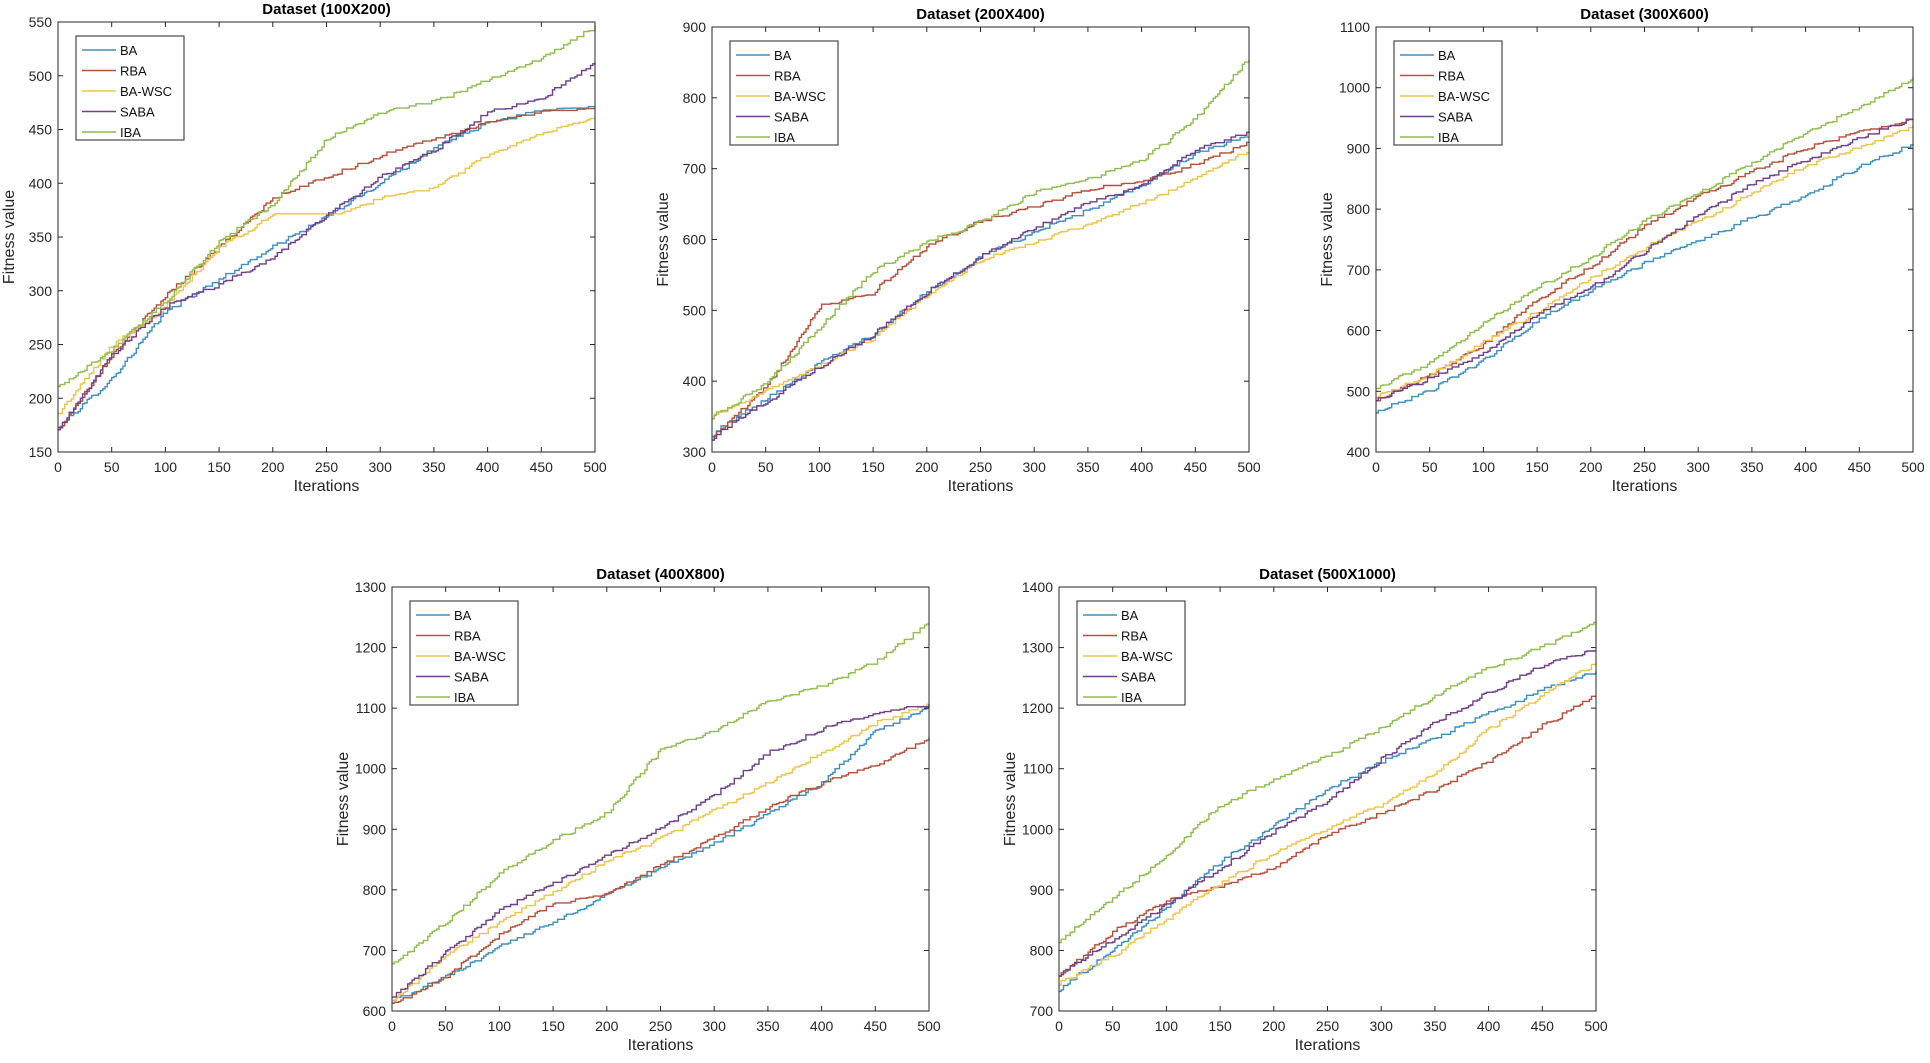  What do you see at coordinates (41, 22) in the screenshot?
I see `y-tick-label: 550` at bounding box center [41, 22].